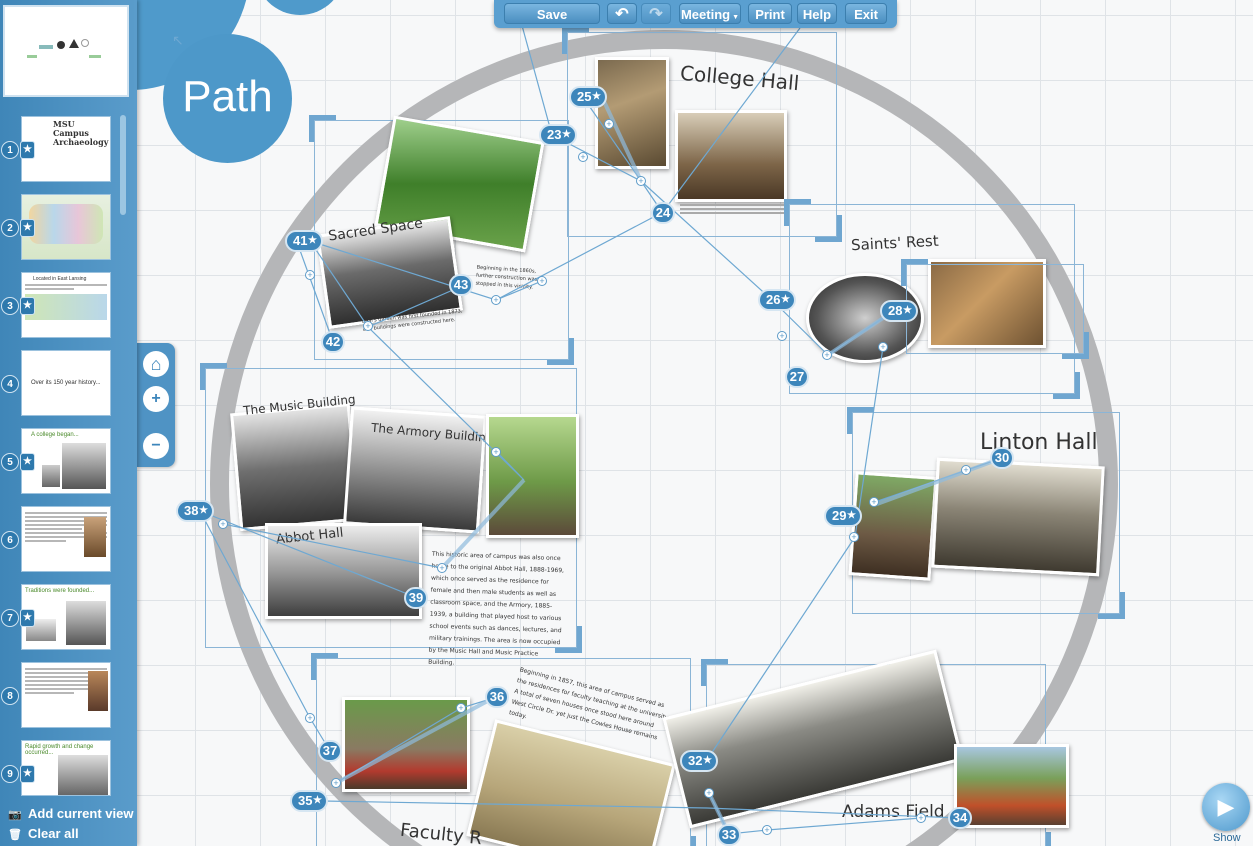 Image resolution: width=1253 pixels, height=846 pixels. What do you see at coordinates (729, 835) in the screenshot?
I see `path-marker-33: 33` at bounding box center [729, 835].